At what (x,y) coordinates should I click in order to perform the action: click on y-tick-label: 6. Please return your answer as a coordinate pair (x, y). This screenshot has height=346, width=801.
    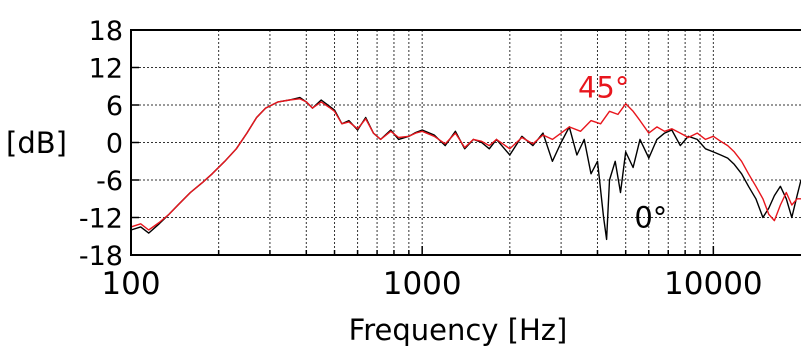
    Looking at the image, I should click on (114, 106).